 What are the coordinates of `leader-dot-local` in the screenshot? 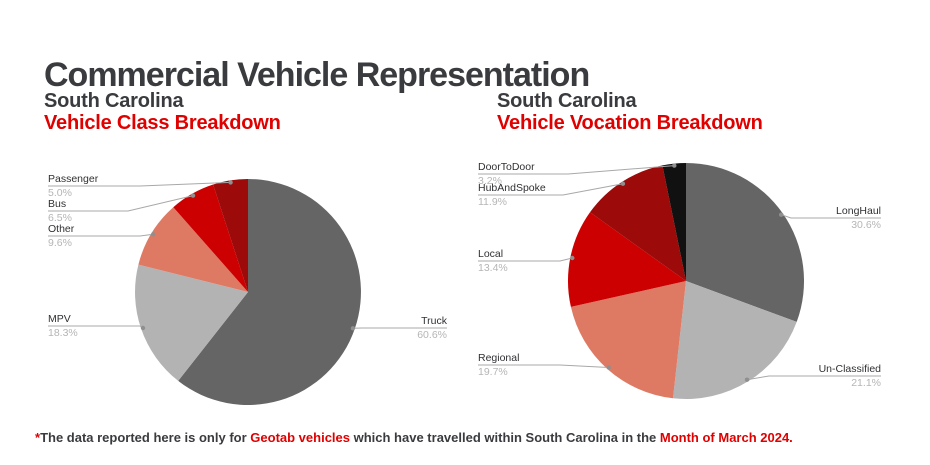 It's located at (572, 258).